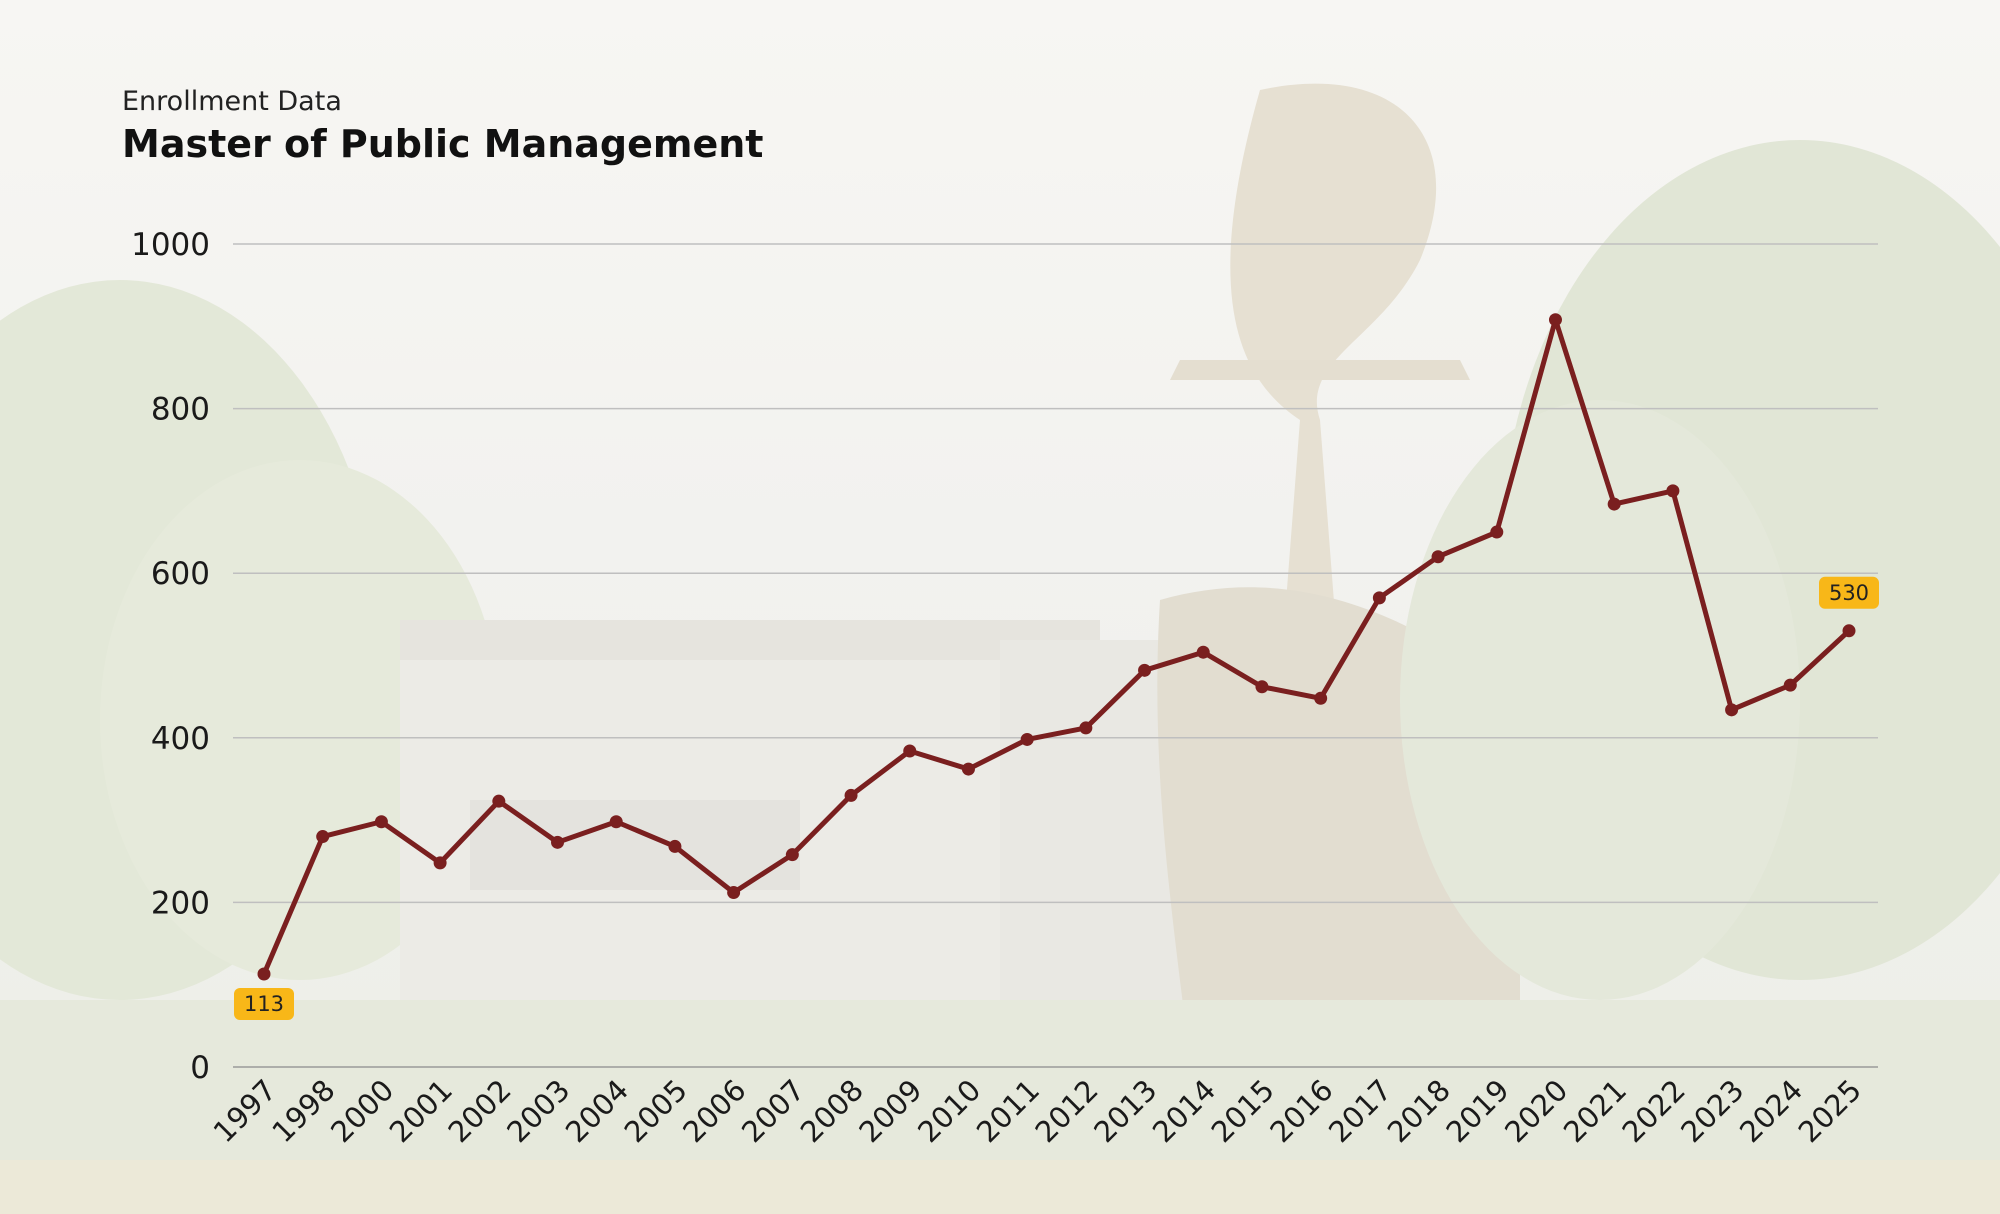 This screenshot has width=2000, height=1214. Describe the element at coordinates (597, 1111) in the screenshot. I see `x-tick-label: 2004` at that location.